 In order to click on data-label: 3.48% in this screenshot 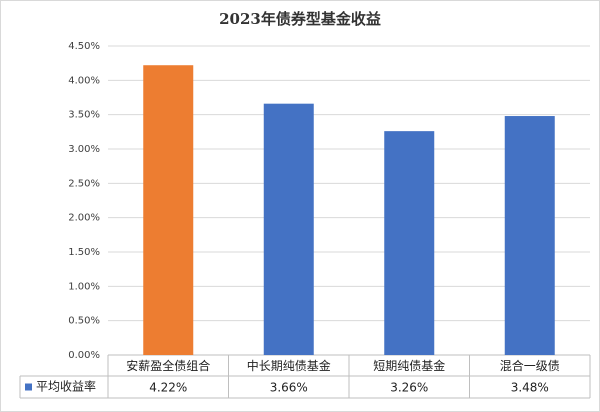, I will do `click(530, 388)`.